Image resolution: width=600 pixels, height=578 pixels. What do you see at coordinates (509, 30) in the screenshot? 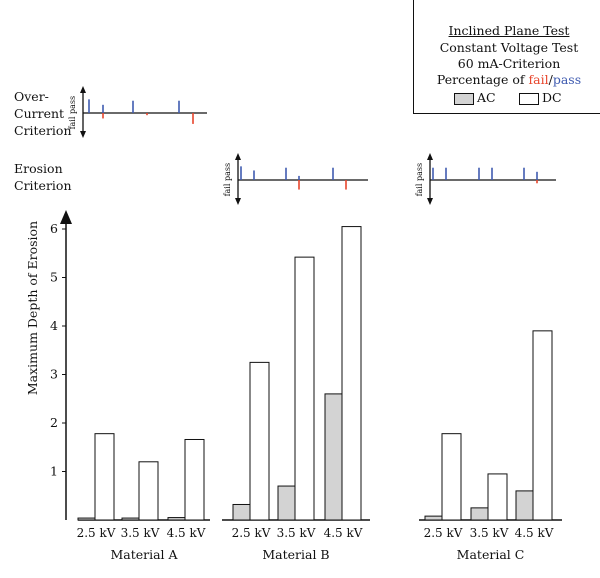
I see `legend-title: Inclined Plane Test` at bounding box center [509, 30].